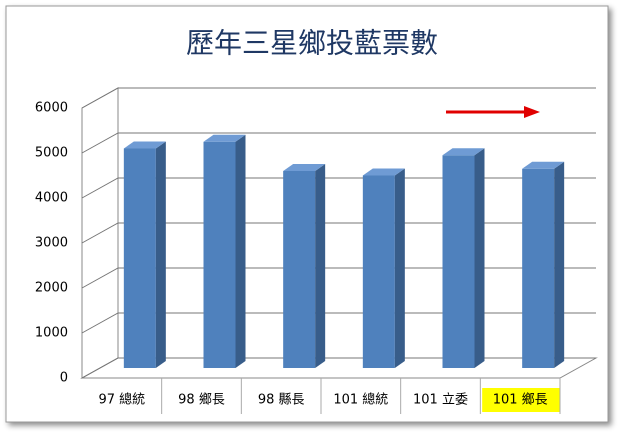 The image size is (623, 435). What do you see at coordinates (51, 153) in the screenshot?
I see `y-tick-label: 5000` at bounding box center [51, 153].